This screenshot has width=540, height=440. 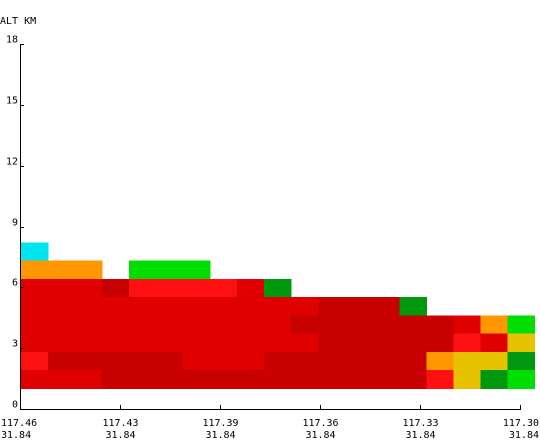 I want to click on y-axis-ticks: 0 3 6 9 12 15 18, so click(x=15, y=223).